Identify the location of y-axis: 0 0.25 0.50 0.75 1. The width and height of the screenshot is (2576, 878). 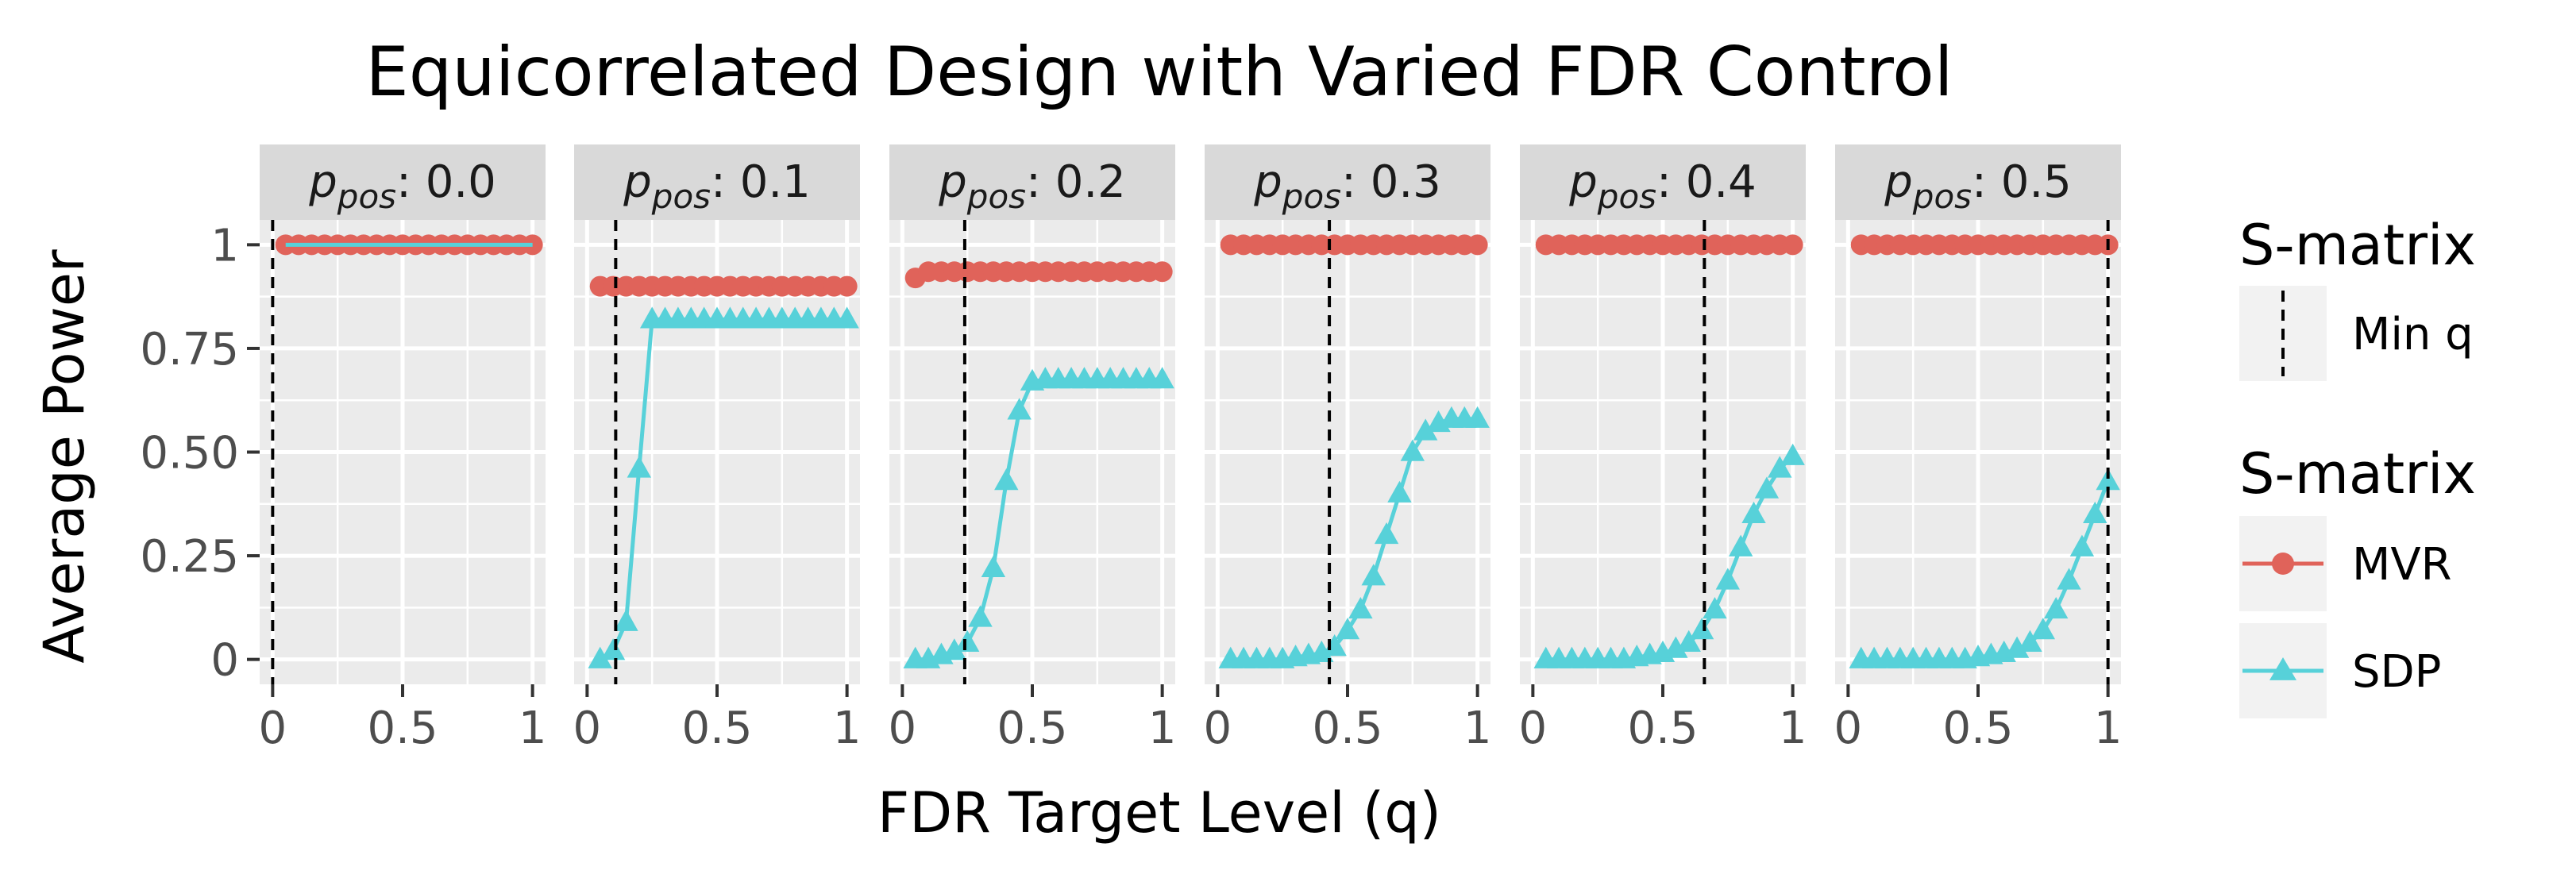
(200, 453).